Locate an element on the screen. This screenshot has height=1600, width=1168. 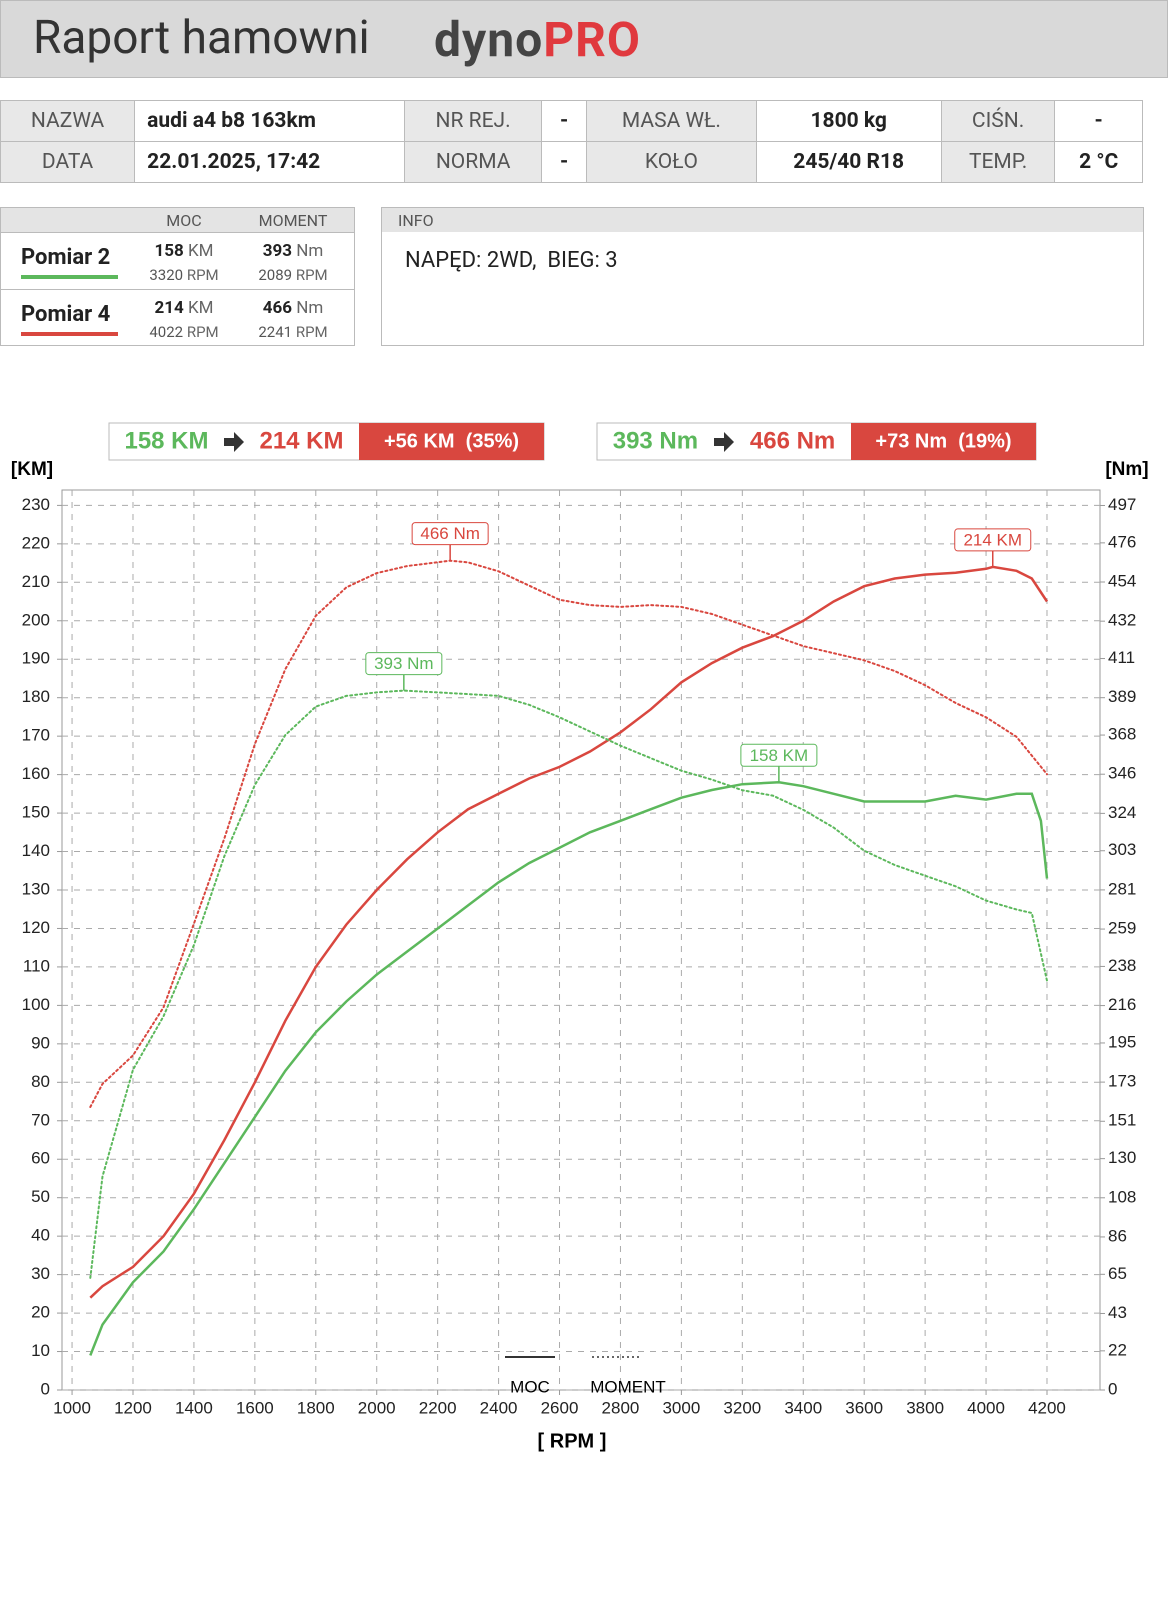
annotation-label: 466 Nm is located at coordinates (450, 533).